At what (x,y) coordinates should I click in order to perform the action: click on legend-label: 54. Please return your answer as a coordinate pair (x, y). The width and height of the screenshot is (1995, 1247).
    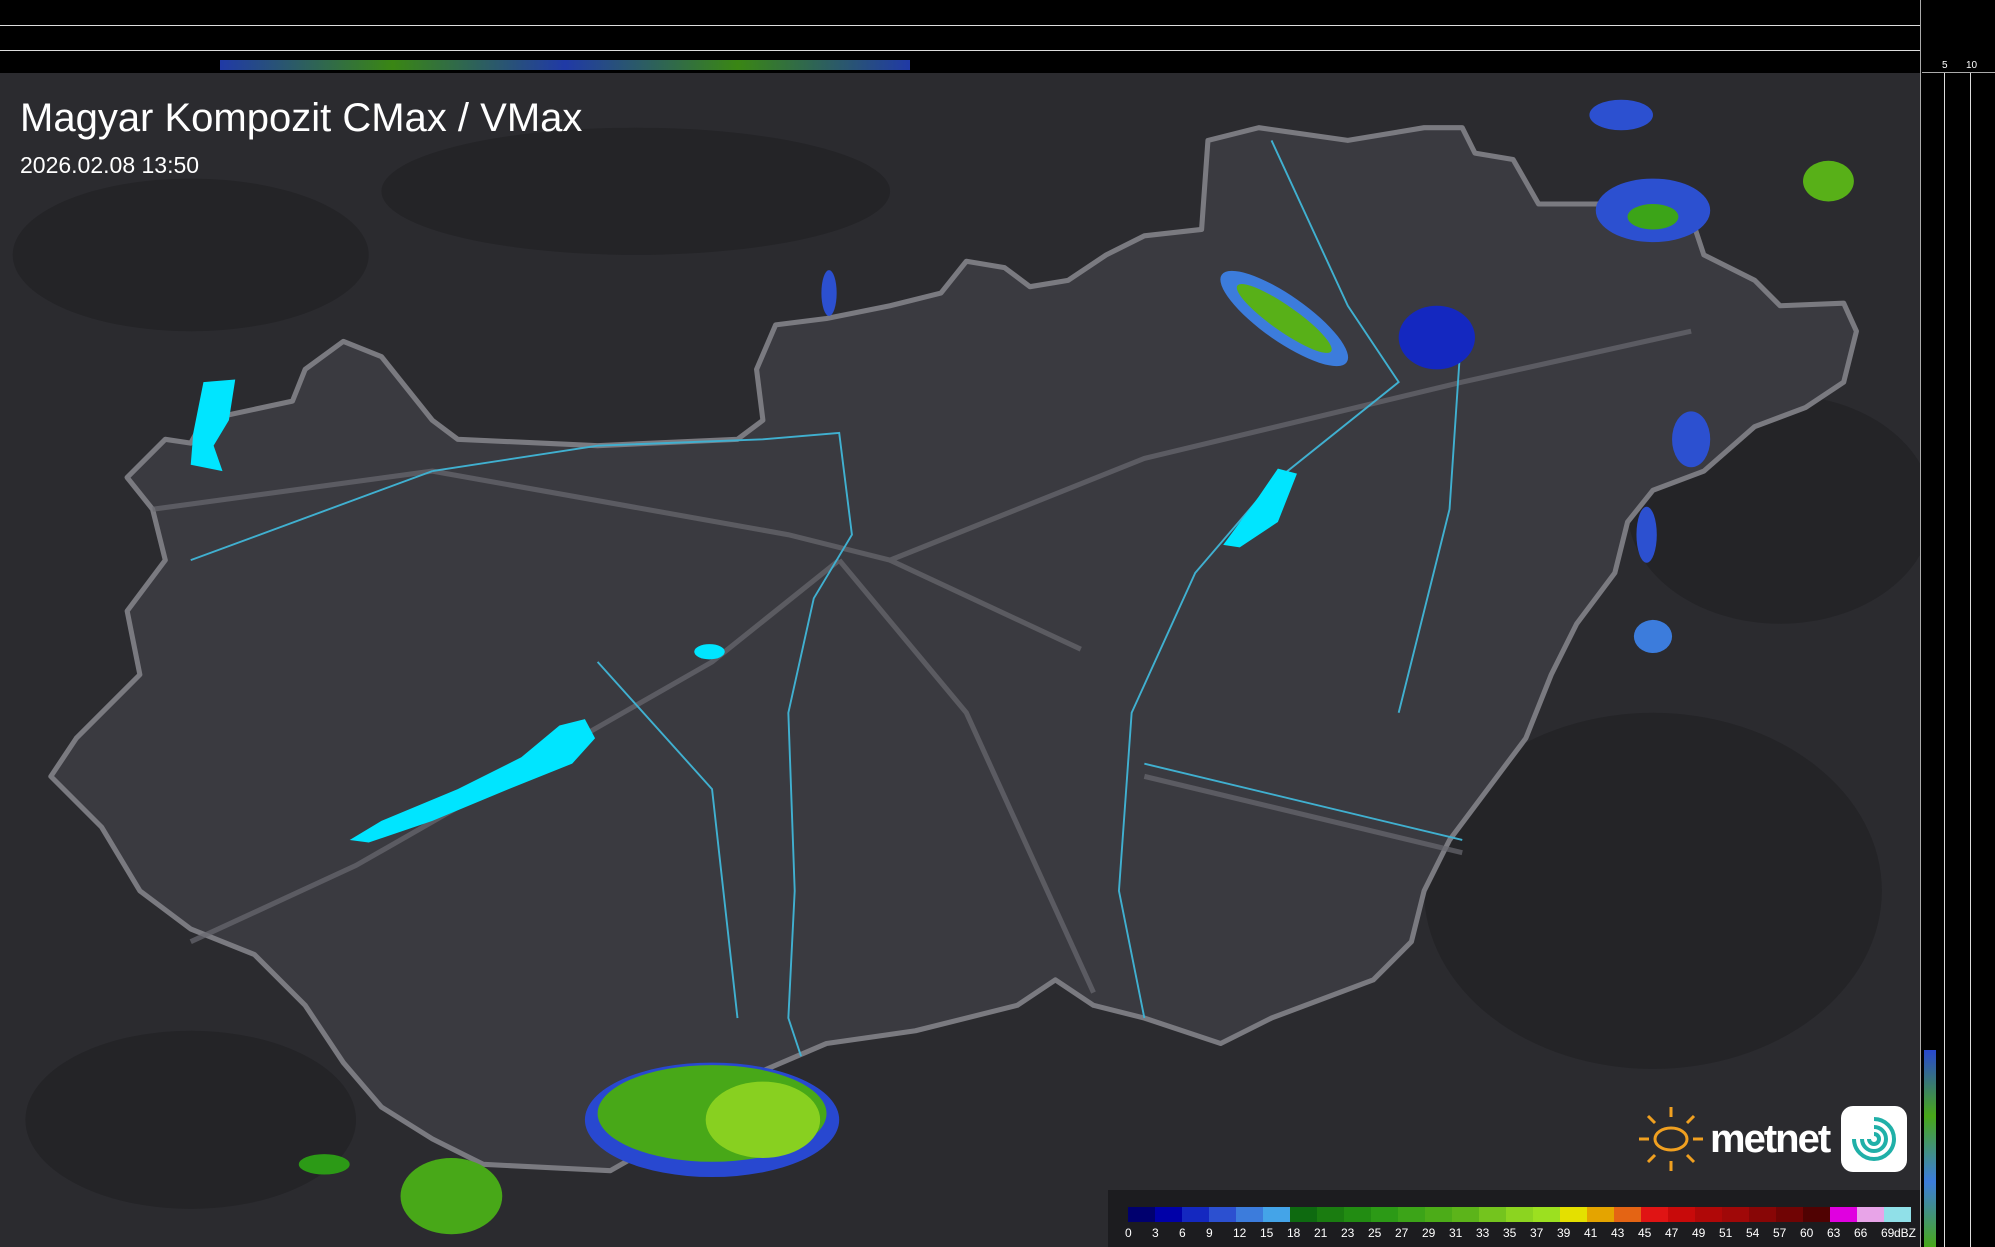
    Looking at the image, I should click on (1753, 1233).